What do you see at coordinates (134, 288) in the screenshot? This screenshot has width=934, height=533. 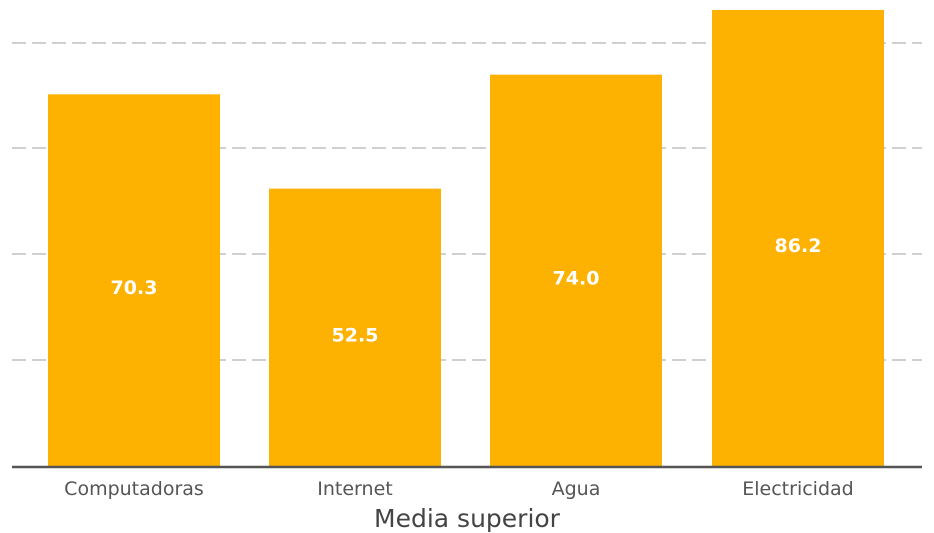 I see `value-label-computadoras: 70.3` at bounding box center [134, 288].